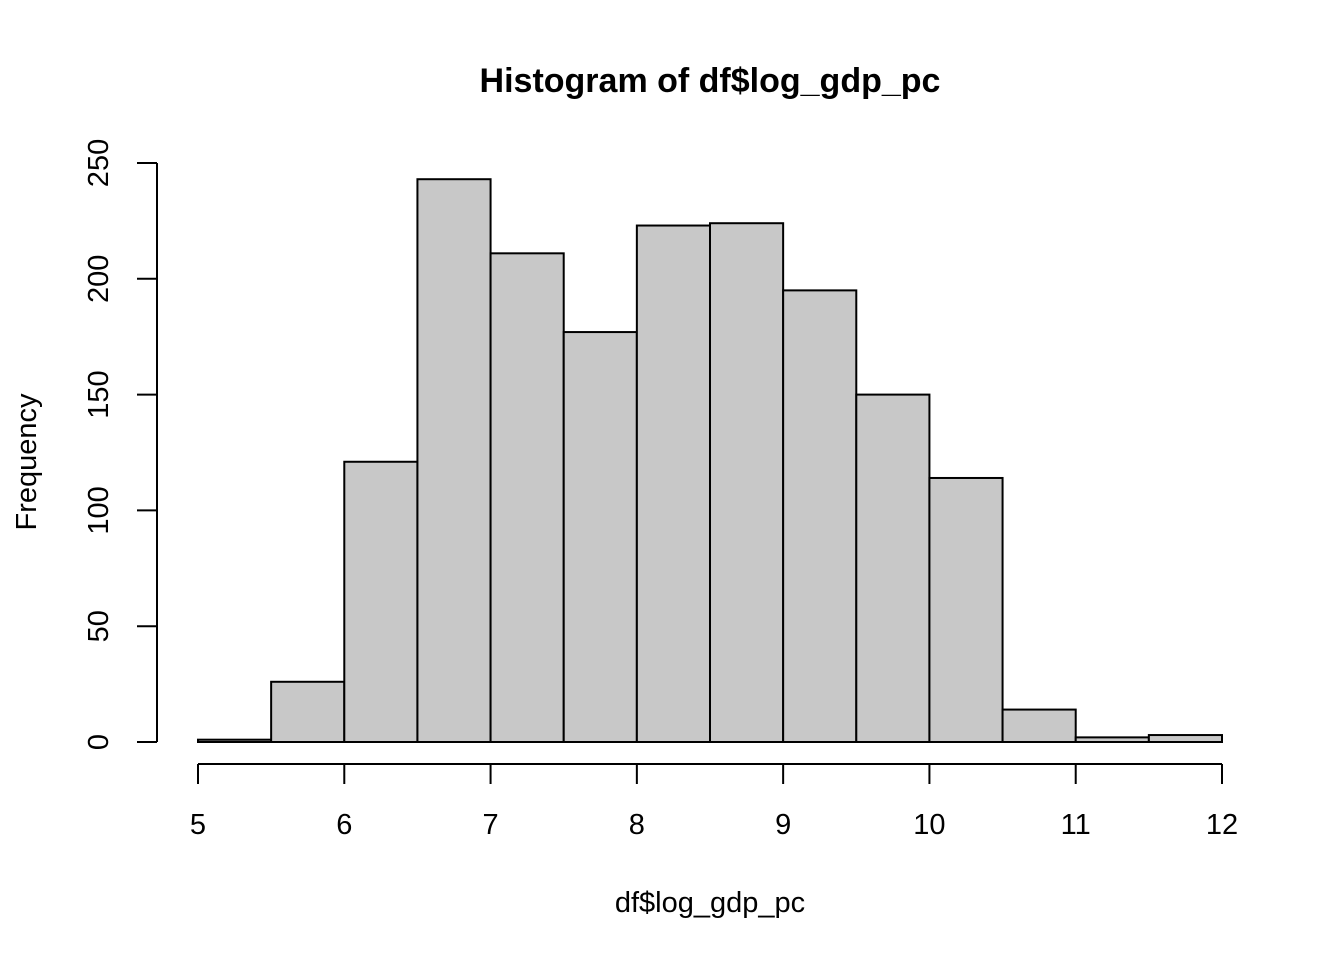 Image resolution: width=1344 pixels, height=960 pixels. Describe the element at coordinates (99, 394) in the screenshot. I see `y-tick-label-3: 150` at that location.